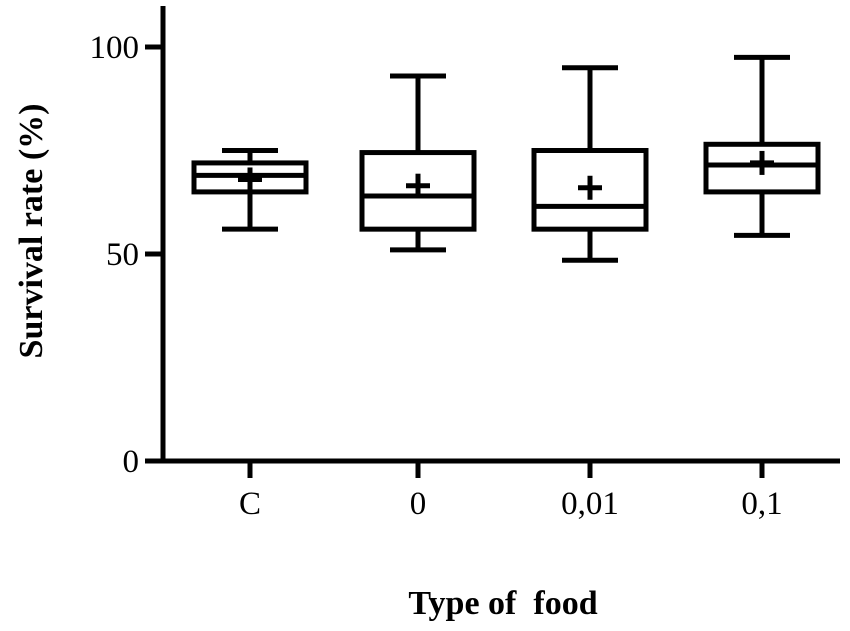 This screenshot has height=631, width=850. I want to click on x-tick-label: 0, so click(418, 504).